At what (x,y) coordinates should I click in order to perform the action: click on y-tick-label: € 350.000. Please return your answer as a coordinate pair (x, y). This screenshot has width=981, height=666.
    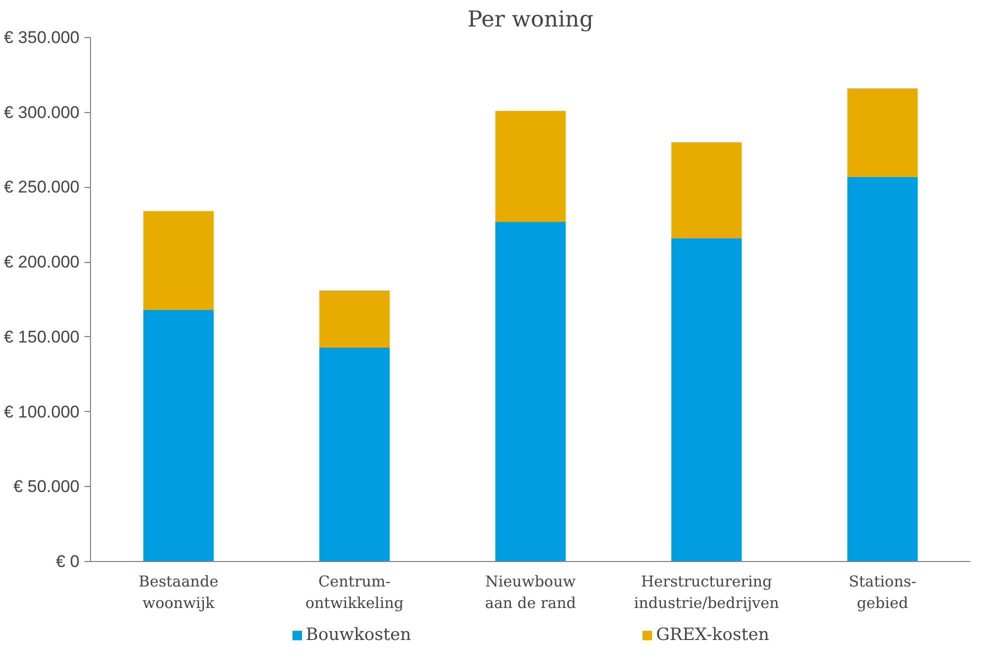
    Looking at the image, I should click on (42, 37).